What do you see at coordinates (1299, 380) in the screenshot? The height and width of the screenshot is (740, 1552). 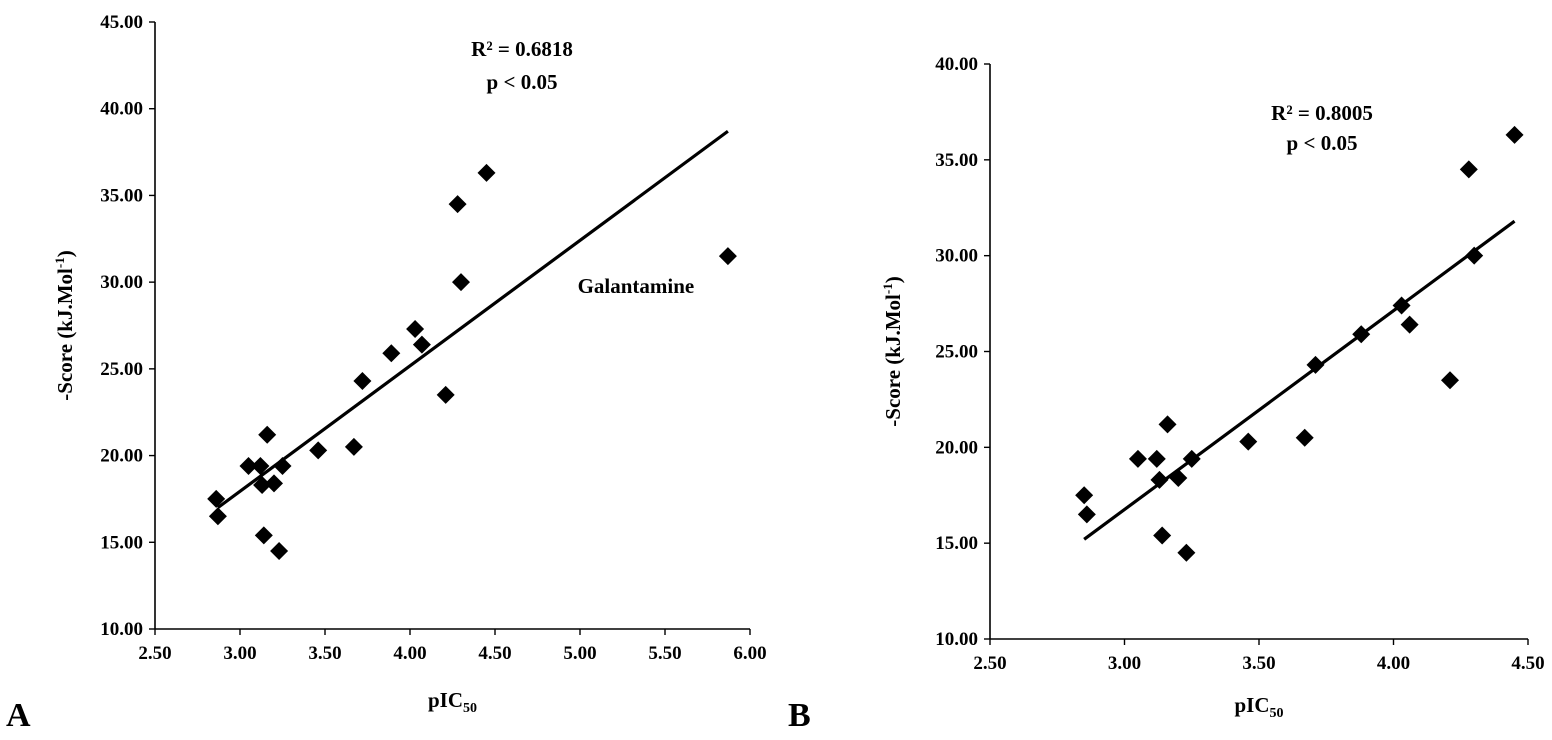 I see `trendline` at bounding box center [1299, 380].